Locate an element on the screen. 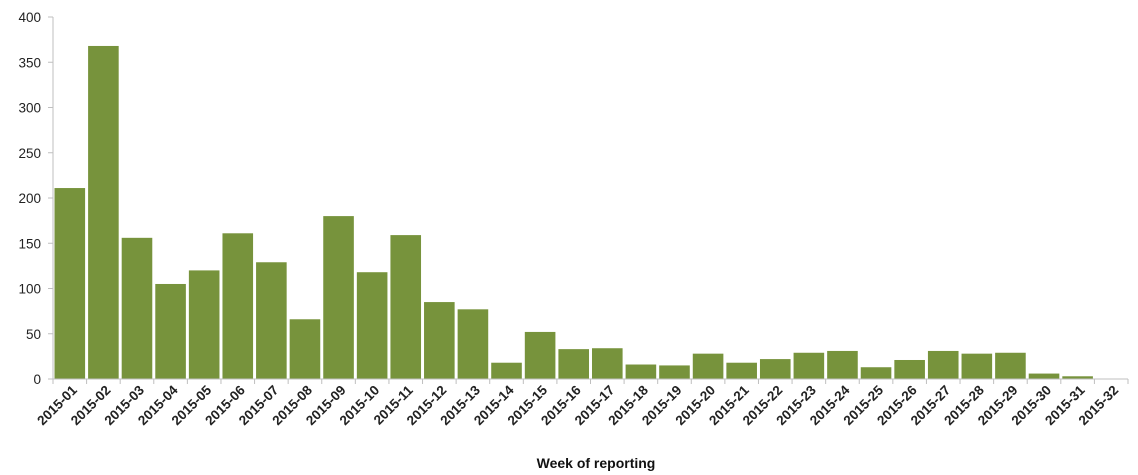 The width and height of the screenshot is (1138, 475). y-tick-label: 150 is located at coordinates (29, 243).